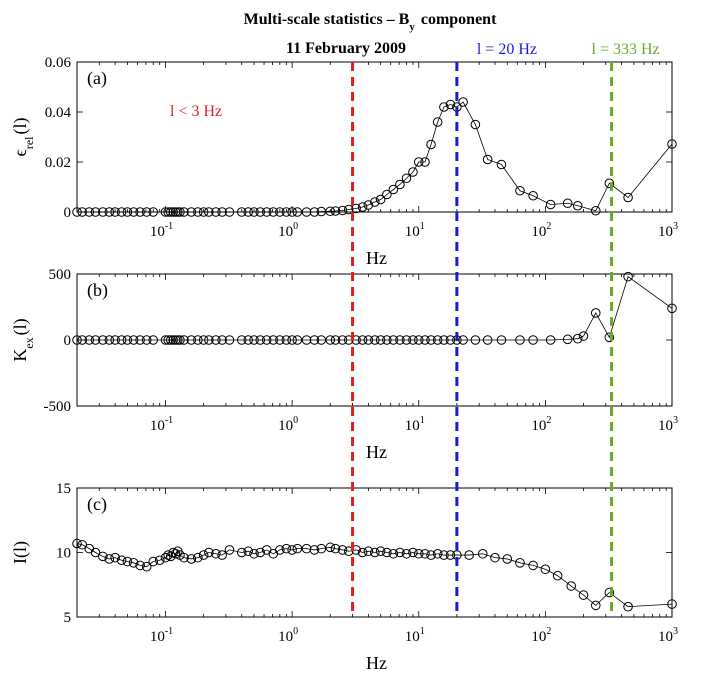 This screenshot has width=702, height=679. What do you see at coordinates (68, 618) in the screenshot?
I see `y-tick-label: 5` at bounding box center [68, 618].